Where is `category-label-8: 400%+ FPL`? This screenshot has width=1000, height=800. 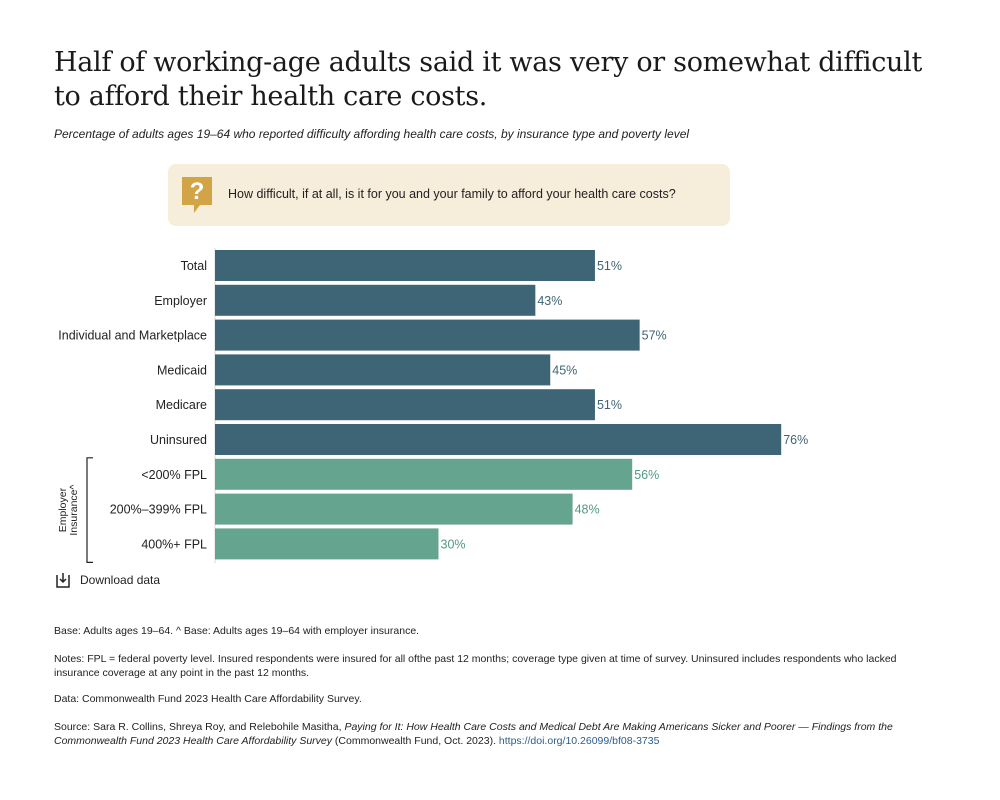 category-label-8: 400%+ FPL is located at coordinates (174, 544).